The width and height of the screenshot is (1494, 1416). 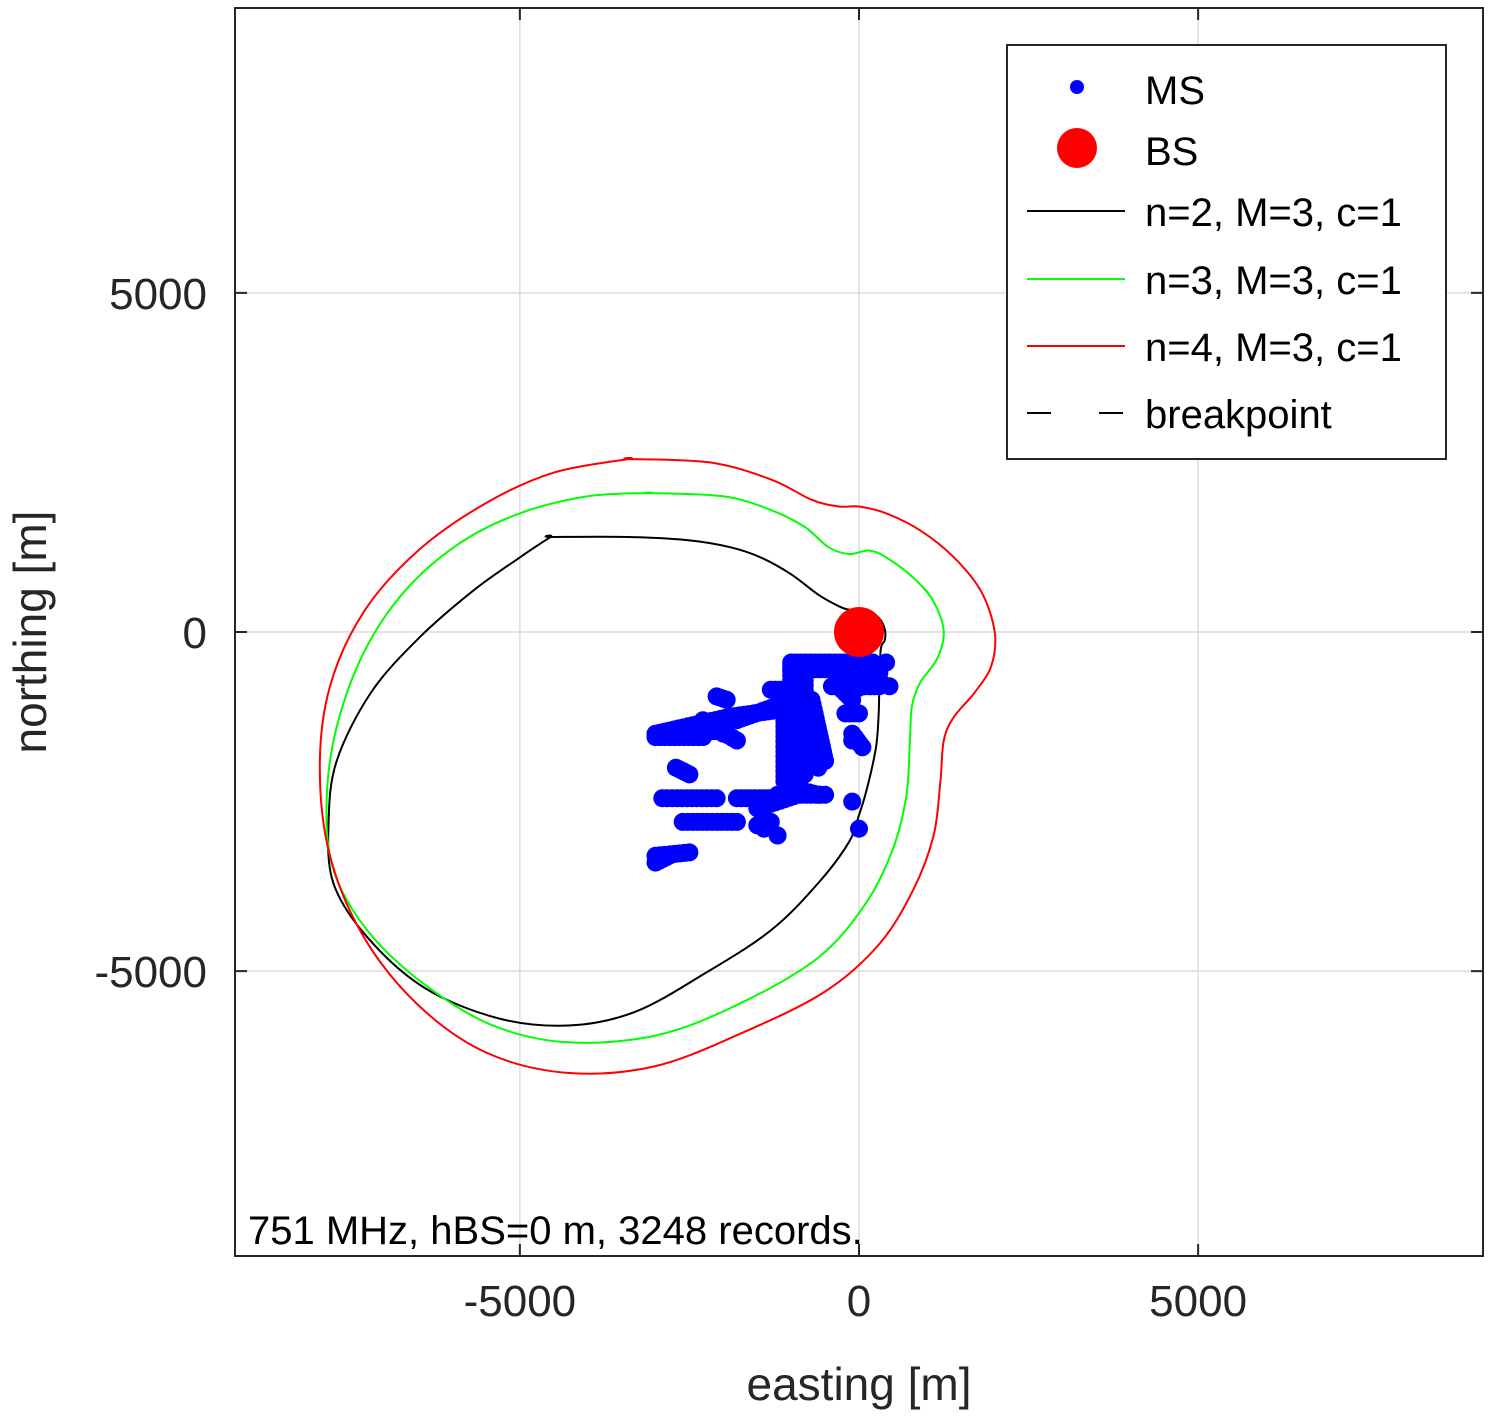 I want to click on x-tick-label: 0, so click(x=859, y=1301).